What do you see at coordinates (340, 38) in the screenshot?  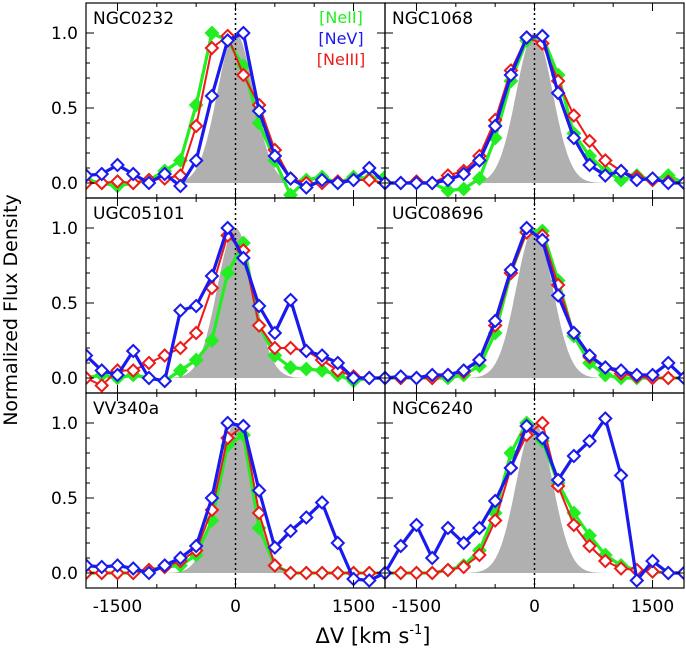 I see `legend-entry: [NeV]` at bounding box center [340, 38].